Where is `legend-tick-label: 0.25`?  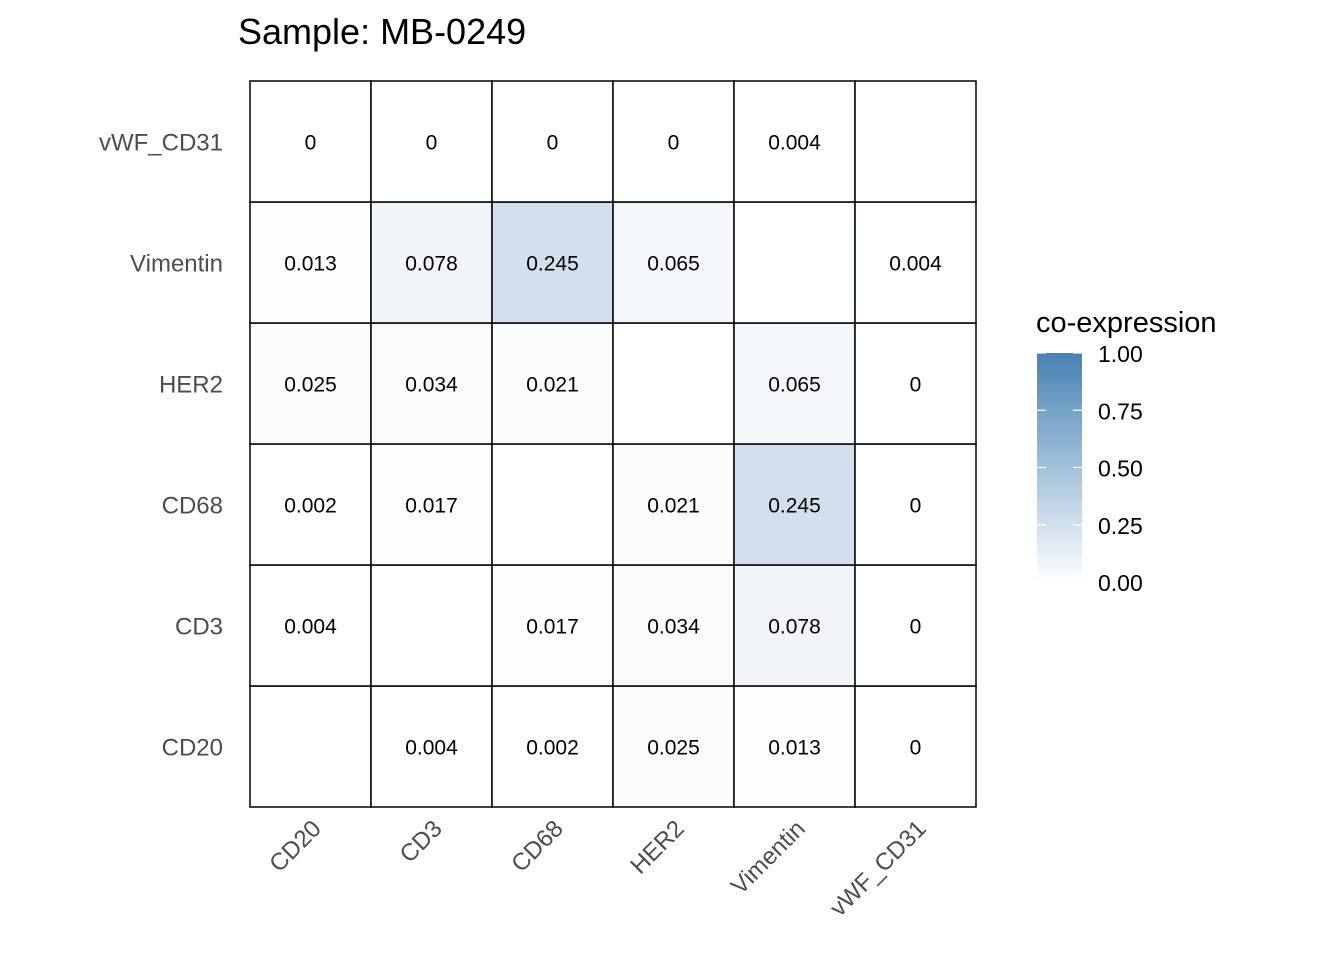 legend-tick-label: 0.25 is located at coordinates (1120, 526).